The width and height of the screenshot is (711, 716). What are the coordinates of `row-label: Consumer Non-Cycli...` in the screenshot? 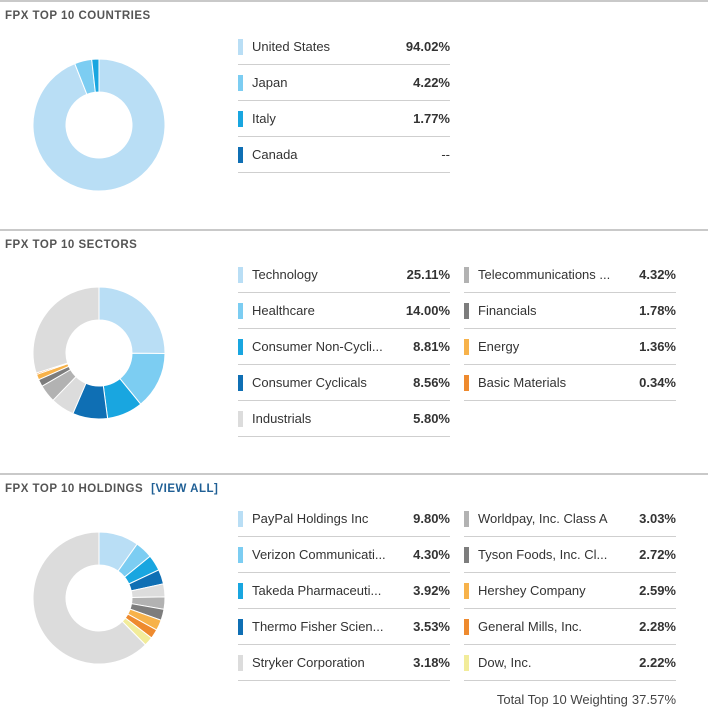 It's located at (317, 346).